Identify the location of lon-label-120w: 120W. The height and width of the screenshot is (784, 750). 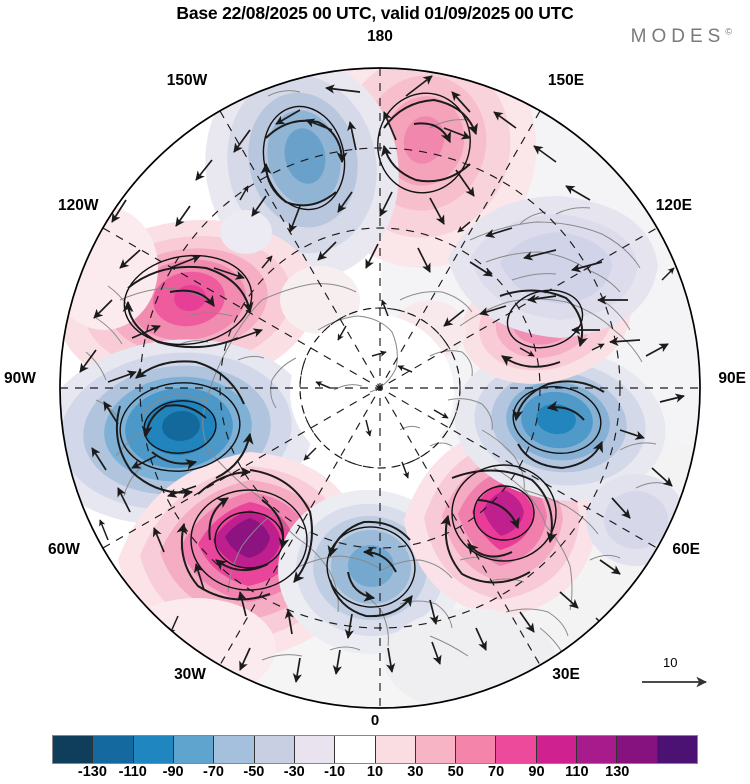
(78, 205).